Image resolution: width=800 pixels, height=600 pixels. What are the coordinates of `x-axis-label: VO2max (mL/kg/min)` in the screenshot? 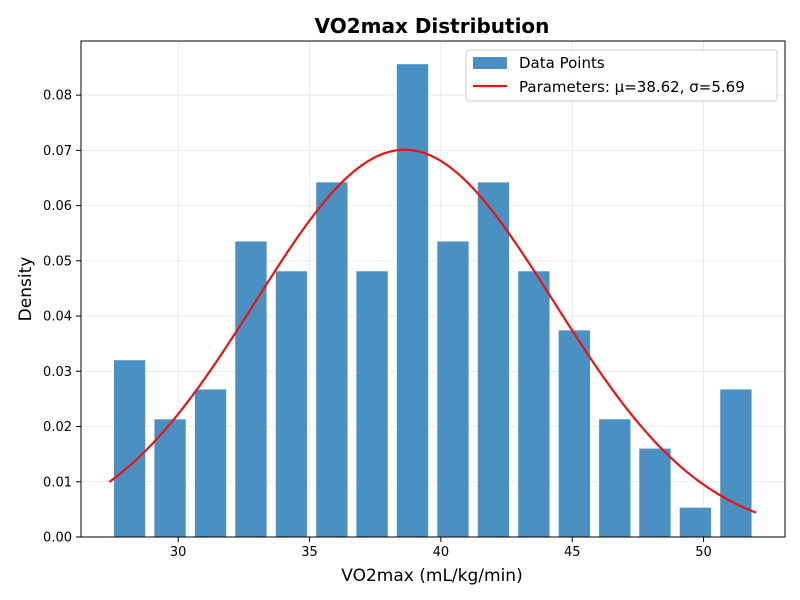 It's located at (431, 576).